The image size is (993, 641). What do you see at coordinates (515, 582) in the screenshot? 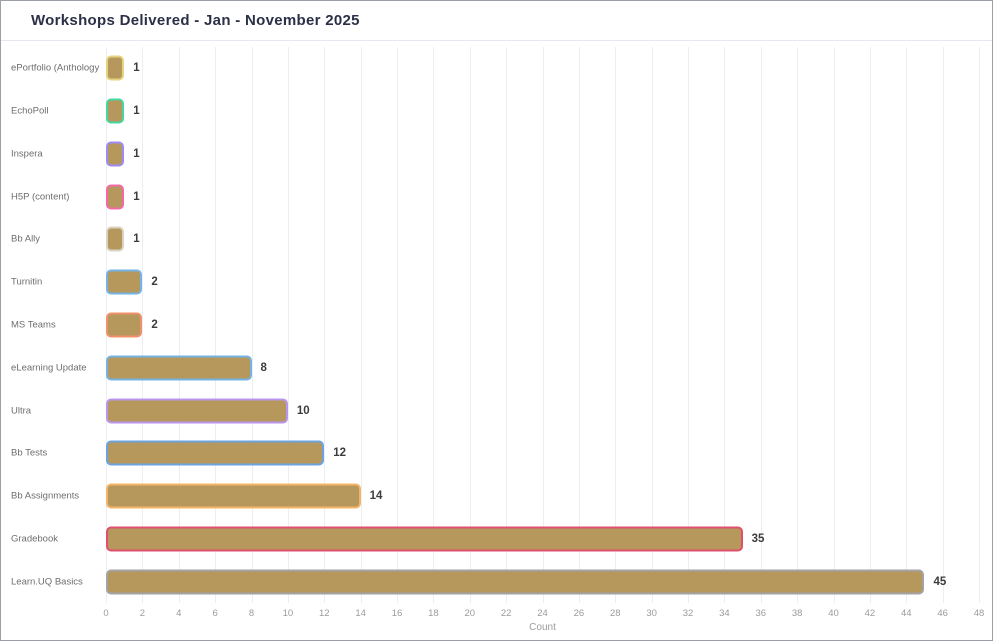
I see `bar-learn-uq-basics` at bounding box center [515, 582].